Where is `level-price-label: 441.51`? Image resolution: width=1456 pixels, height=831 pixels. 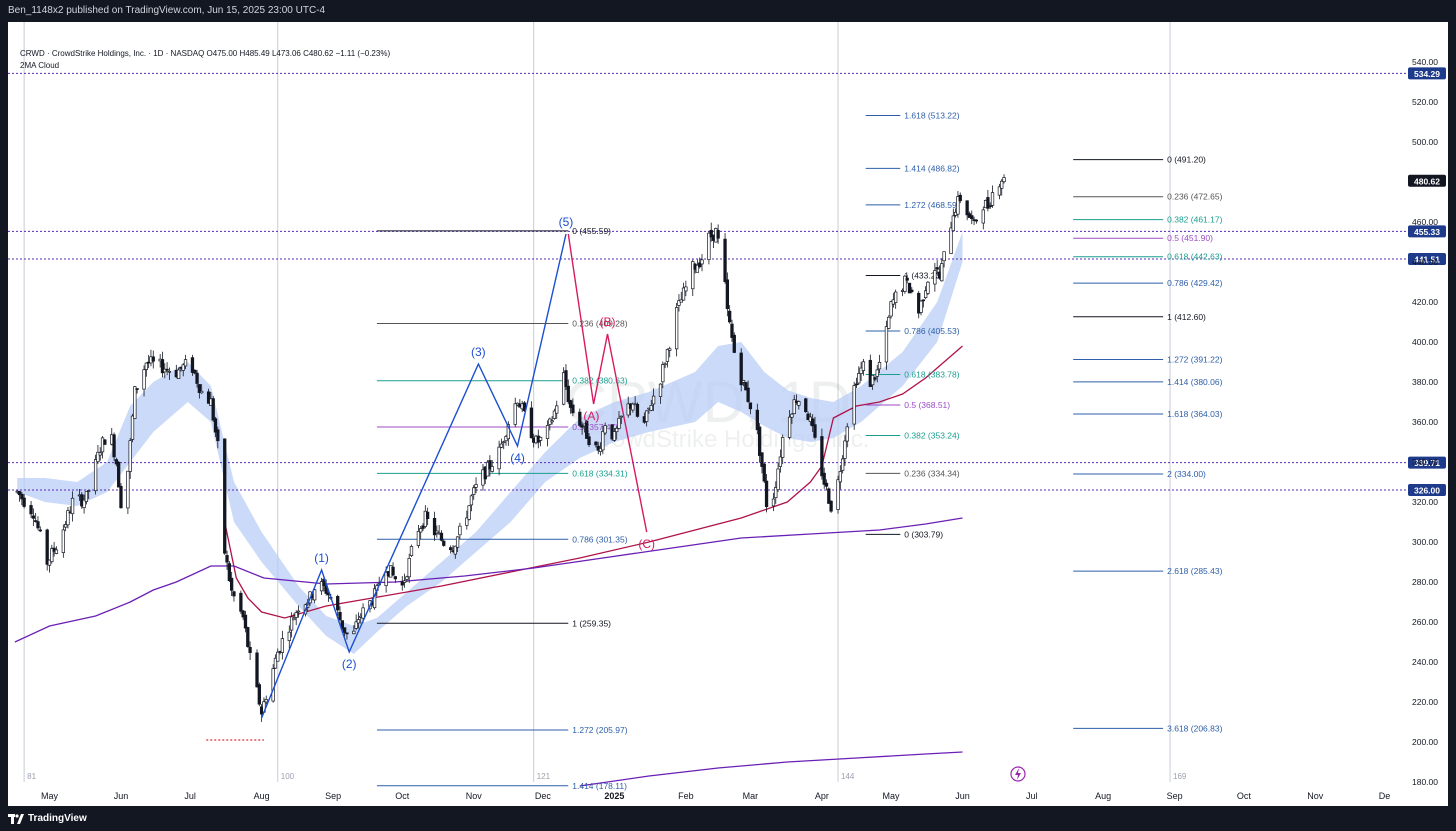
level-price-label: 441.51 is located at coordinates (1427, 259).